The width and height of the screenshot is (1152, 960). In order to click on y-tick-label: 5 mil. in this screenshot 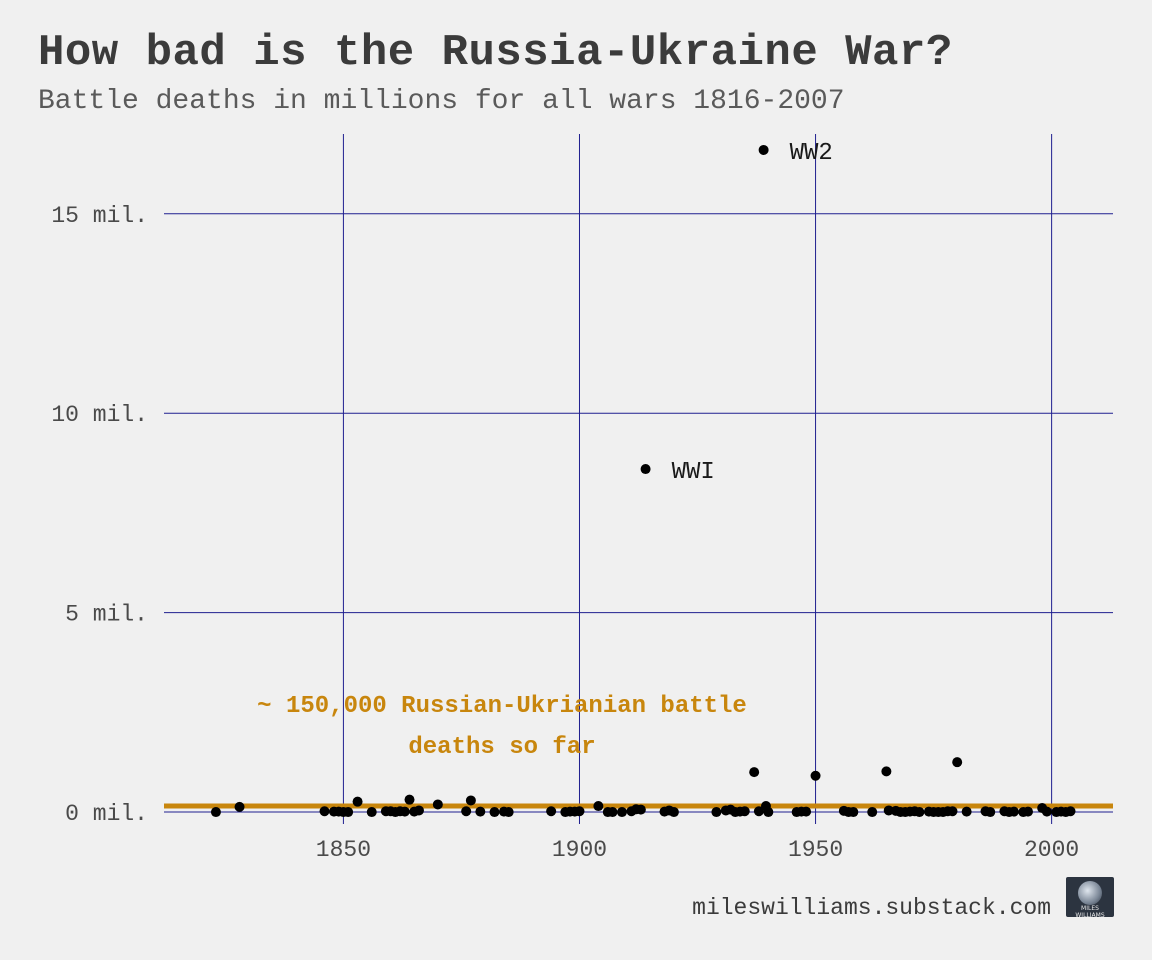, I will do `click(106, 615)`.